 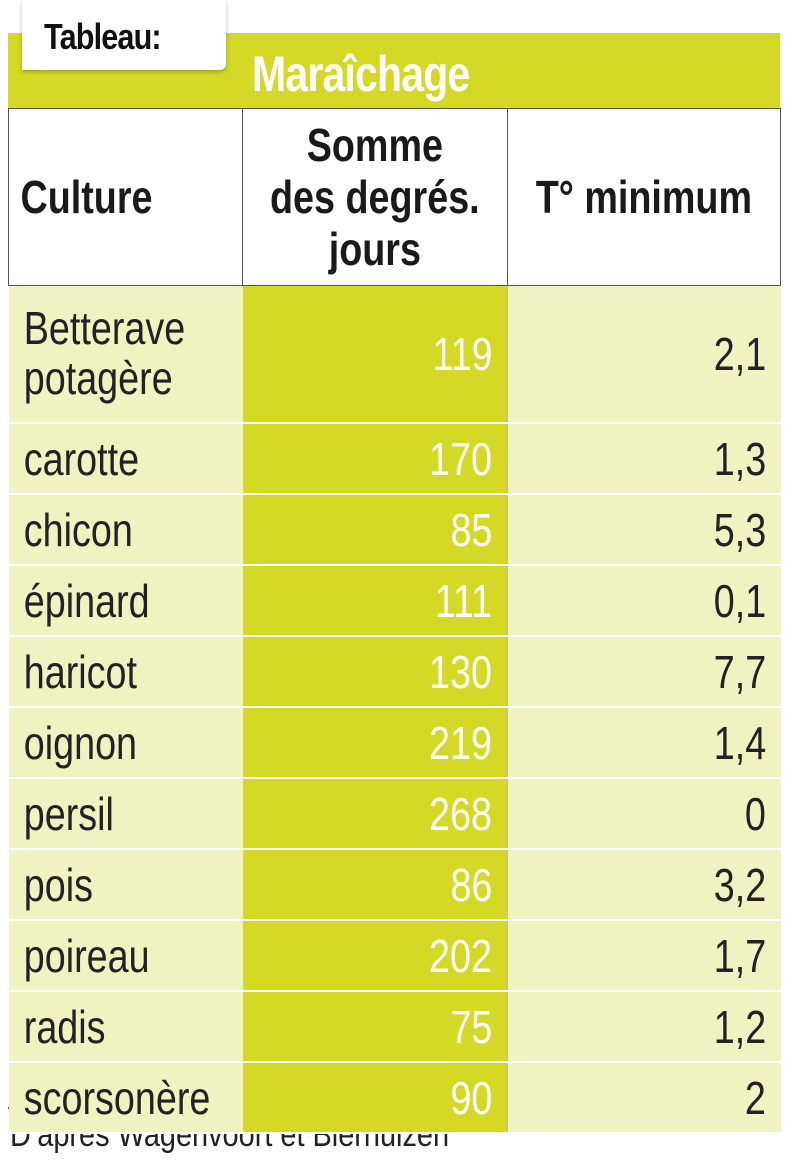 What do you see at coordinates (375, 249) in the screenshot?
I see `header-somme-line3: jours` at bounding box center [375, 249].